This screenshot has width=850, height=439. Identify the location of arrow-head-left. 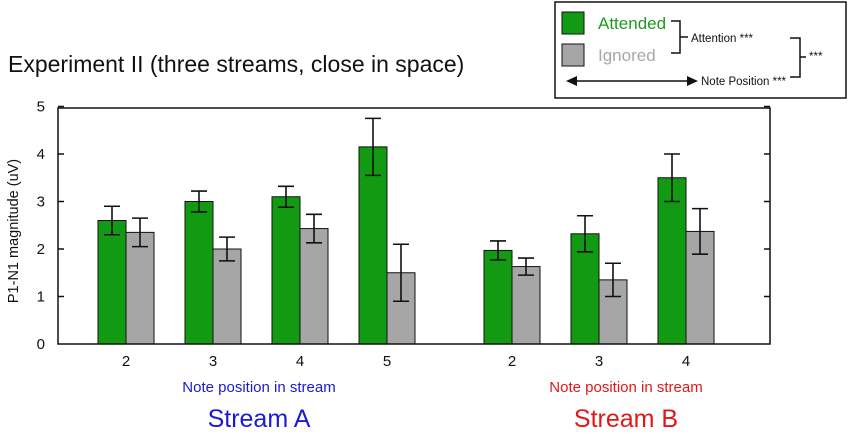
(571, 81).